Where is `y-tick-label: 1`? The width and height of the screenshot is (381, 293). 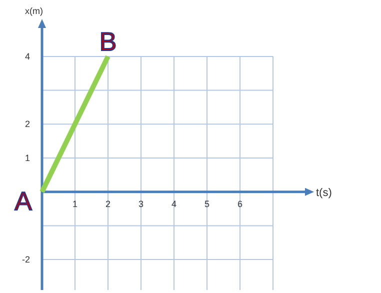
y-tick-label: 1 is located at coordinates (27, 158).